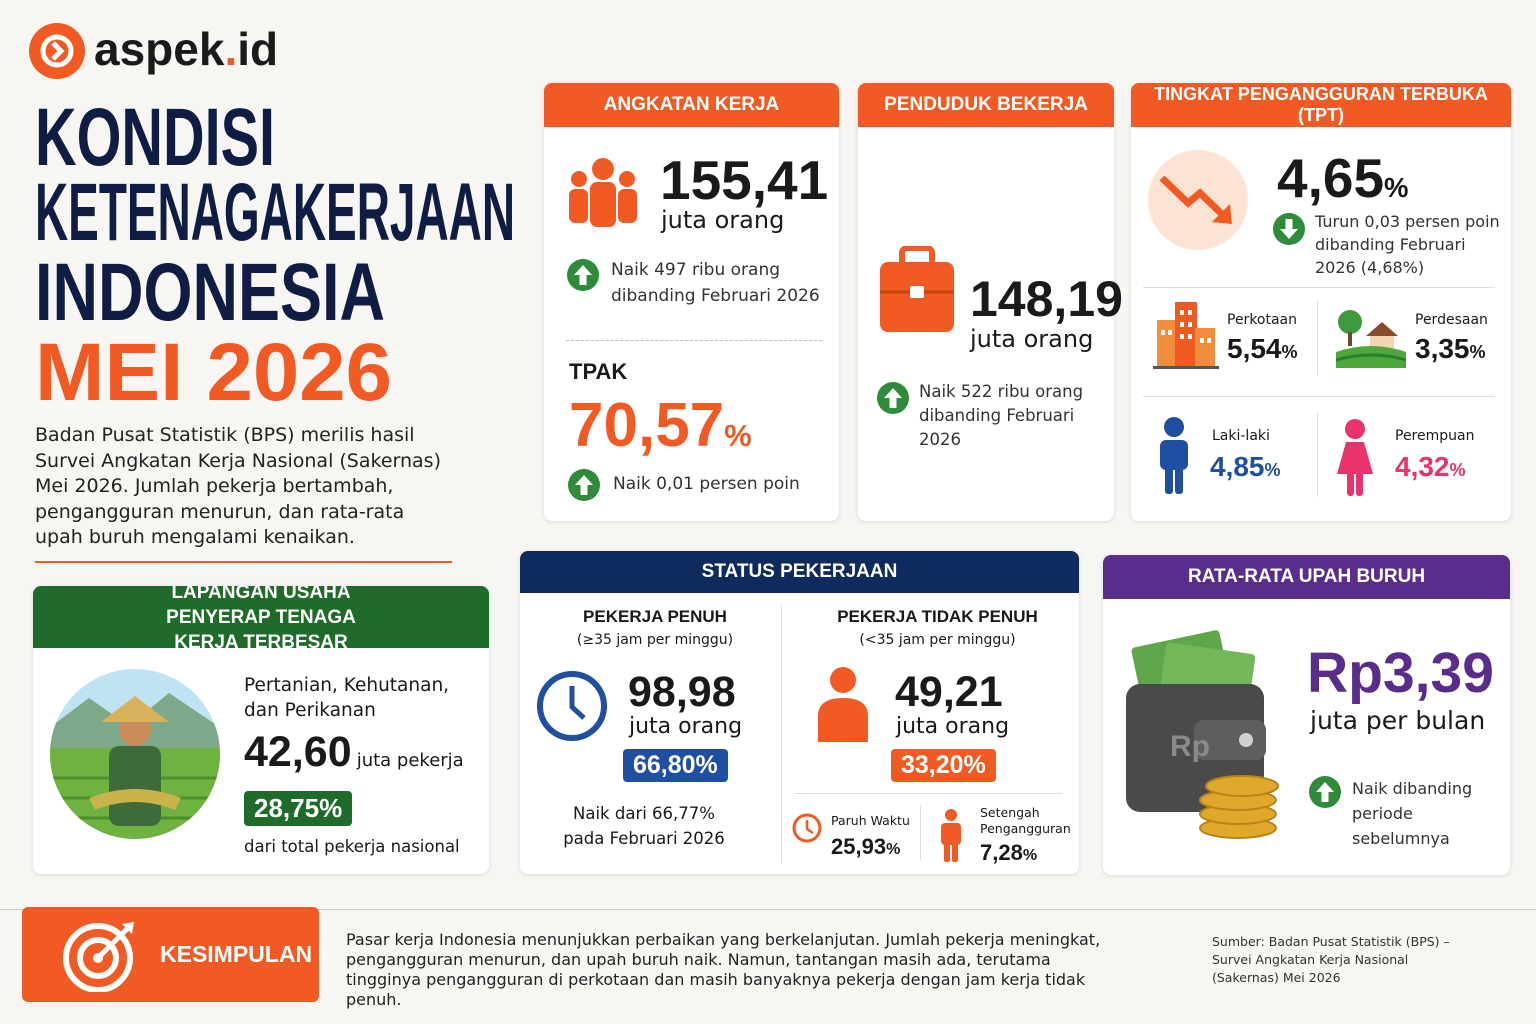  I want to click on female-icon, so click(1355, 457).